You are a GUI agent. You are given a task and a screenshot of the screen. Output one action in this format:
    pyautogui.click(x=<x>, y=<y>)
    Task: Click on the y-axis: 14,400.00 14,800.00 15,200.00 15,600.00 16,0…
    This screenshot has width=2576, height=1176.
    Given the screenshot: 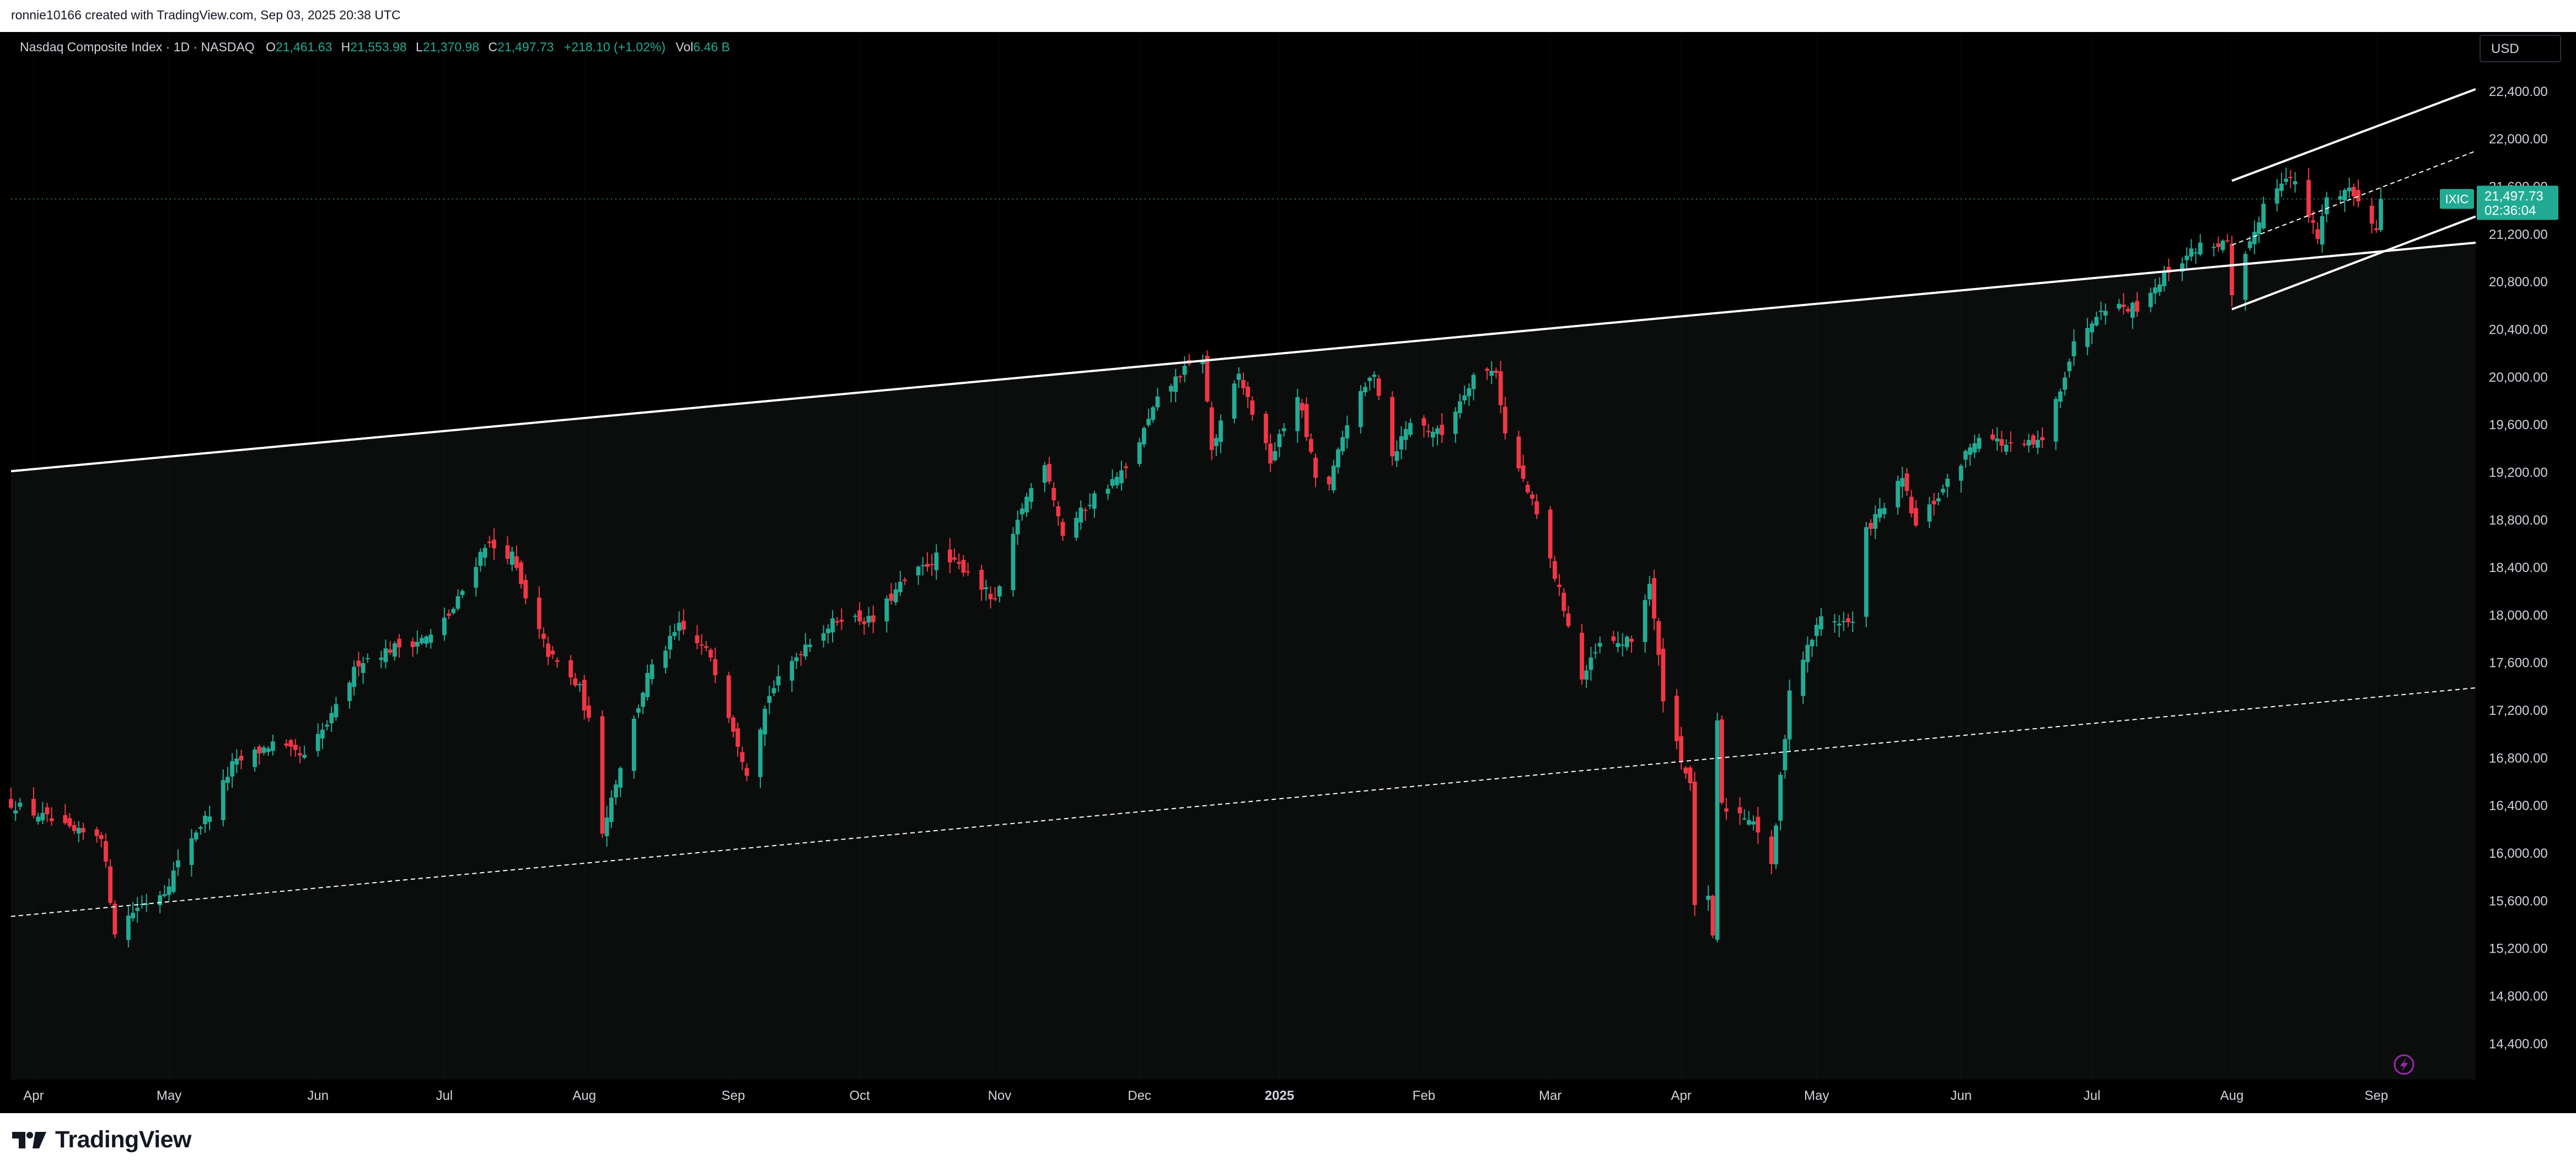 What is the action you would take?
    pyautogui.click(x=2518, y=567)
    